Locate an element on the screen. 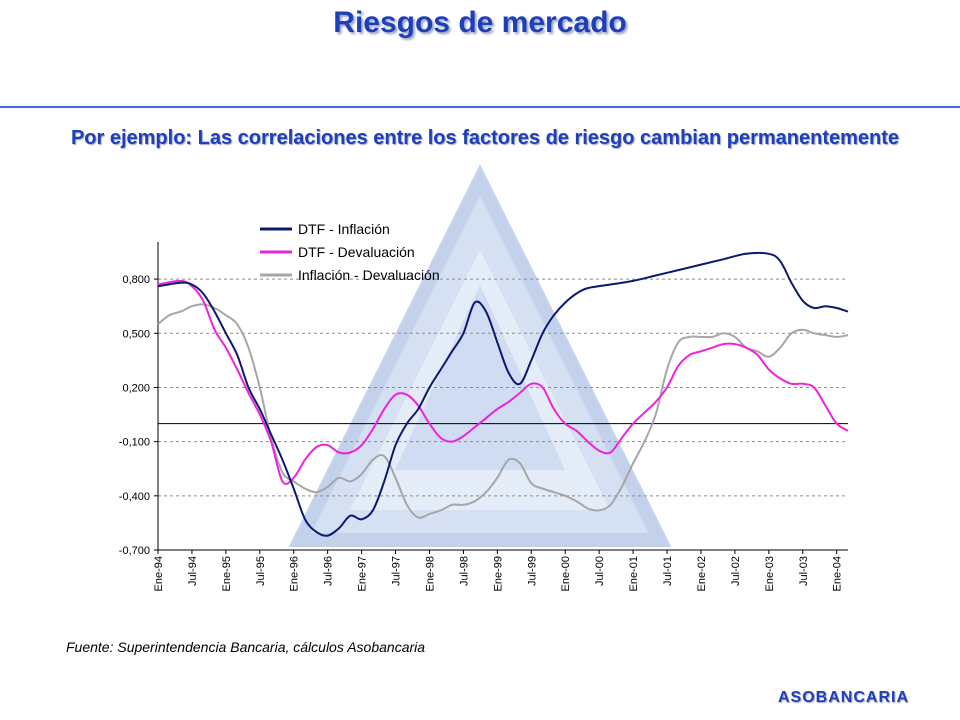 This screenshot has width=960, height=720. y-tick-label: 0,800 is located at coordinates (136, 280).